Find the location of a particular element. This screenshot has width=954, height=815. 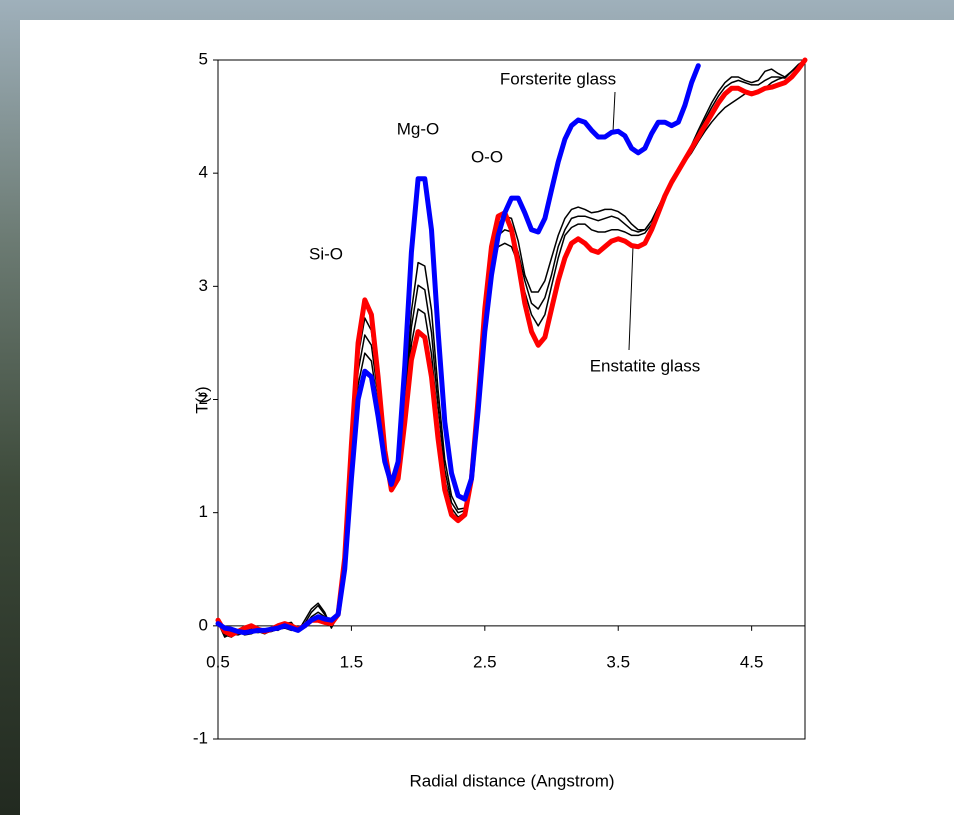

y-tick-label: 2 is located at coordinates (203, 398).